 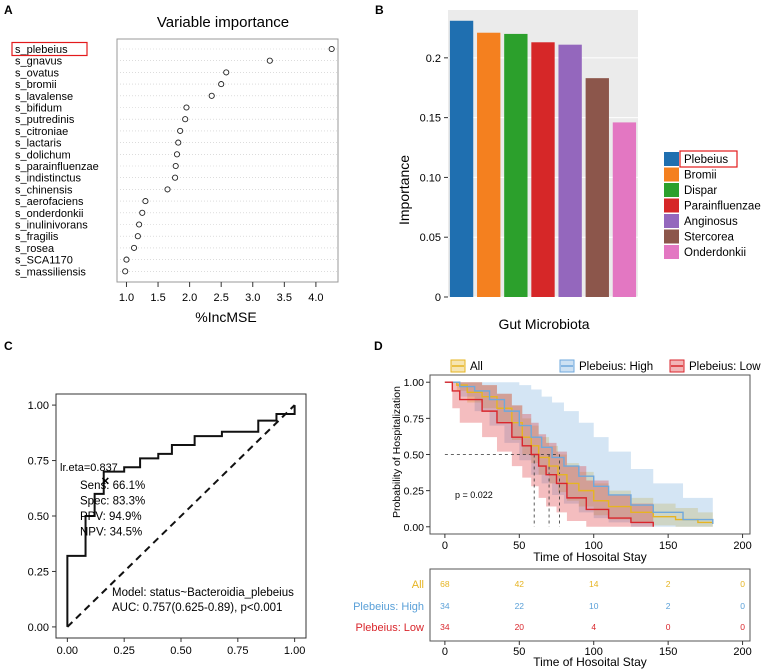 I want to click on panel-a-title: Variable importance, so click(x=223, y=22).